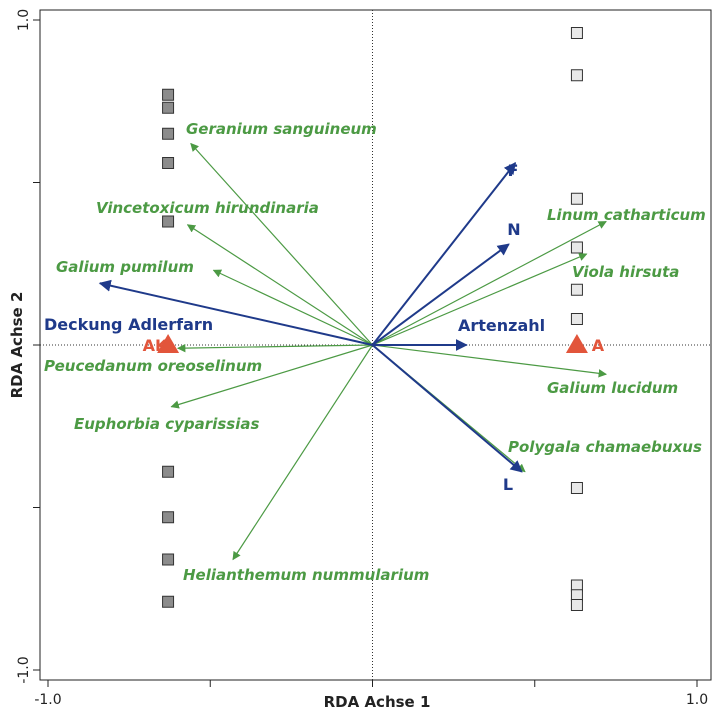  I want to click on species-label: Viola hirsuta, so click(625, 272).